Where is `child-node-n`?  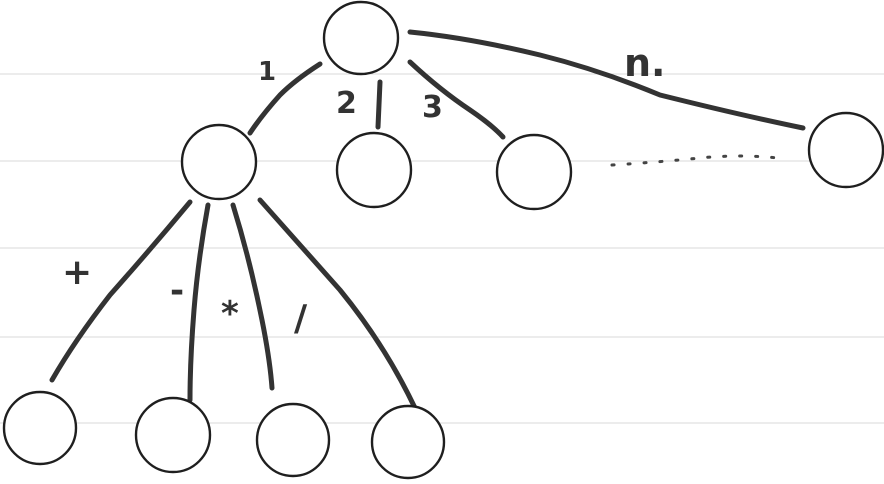 child-node-n is located at coordinates (845, 150).